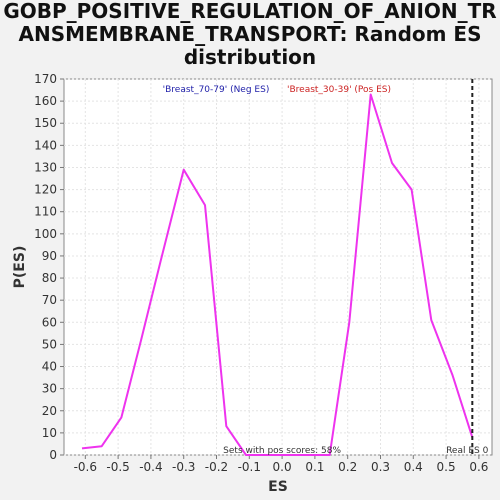  What do you see at coordinates (49, 322) in the screenshot?
I see `y-tick-label: 60` at bounding box center [49, 322].